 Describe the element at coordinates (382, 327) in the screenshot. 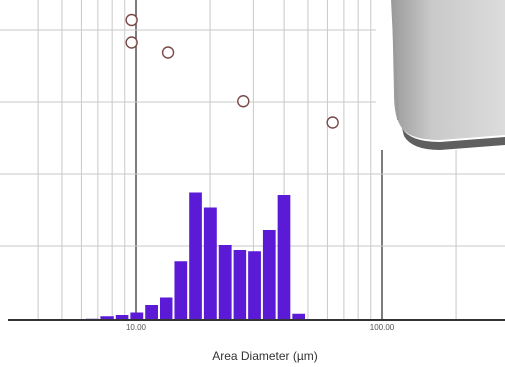

I see `x-tick-label: 100.00` at that location.